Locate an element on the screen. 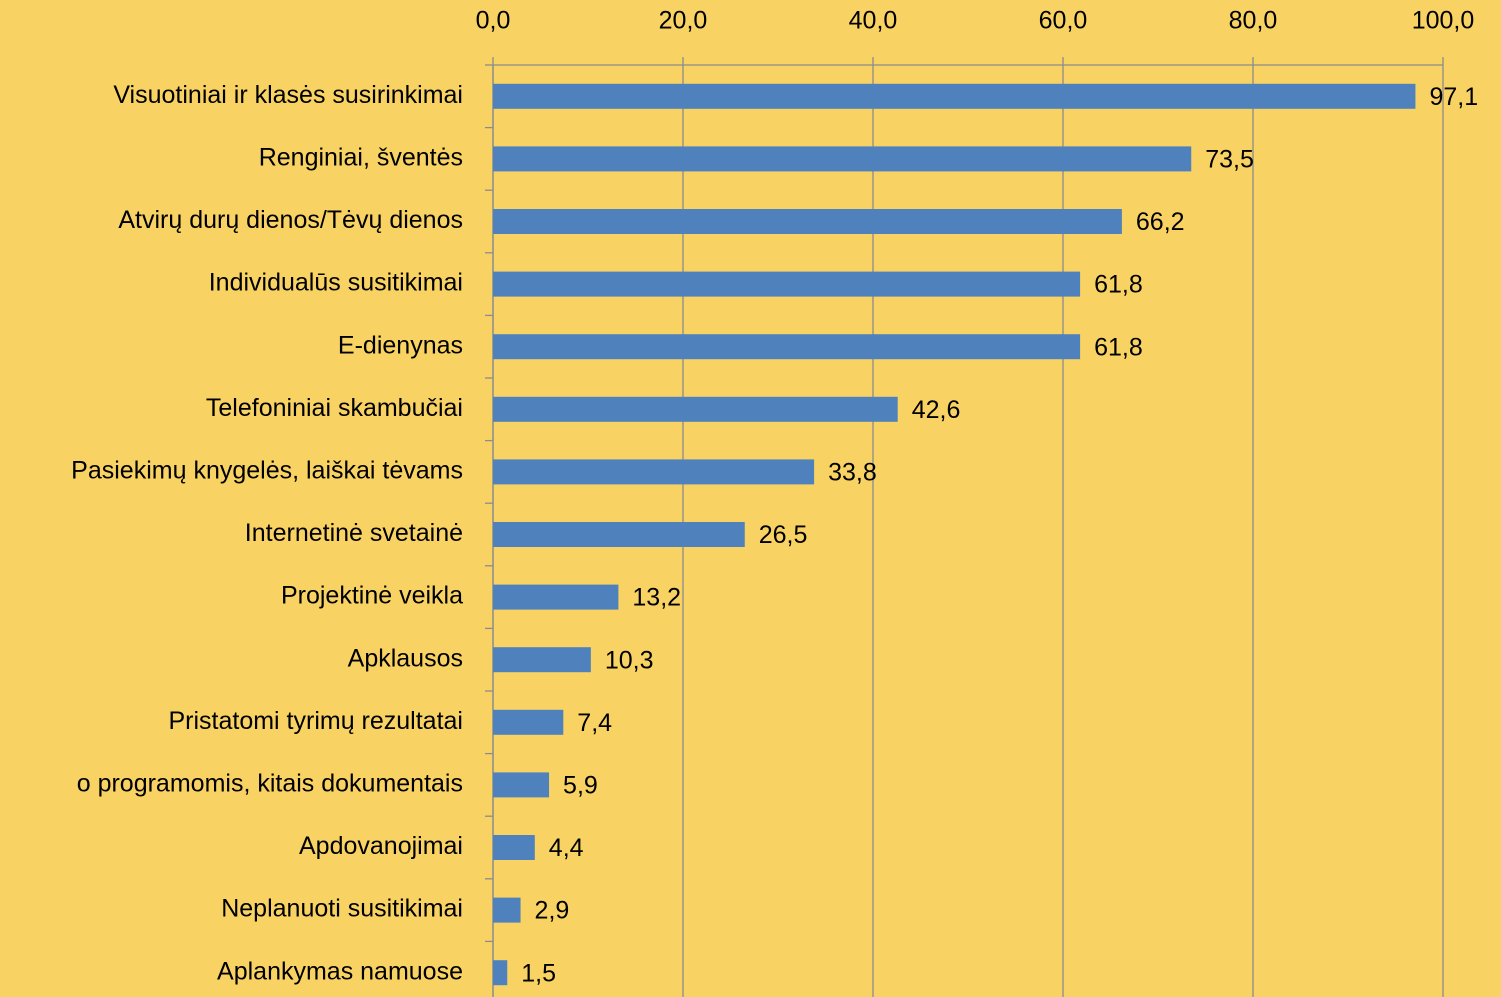 The height and width of the screenshot is (997, 1501). x-tick-label: 0,0 is located at coordinates (493, 21).